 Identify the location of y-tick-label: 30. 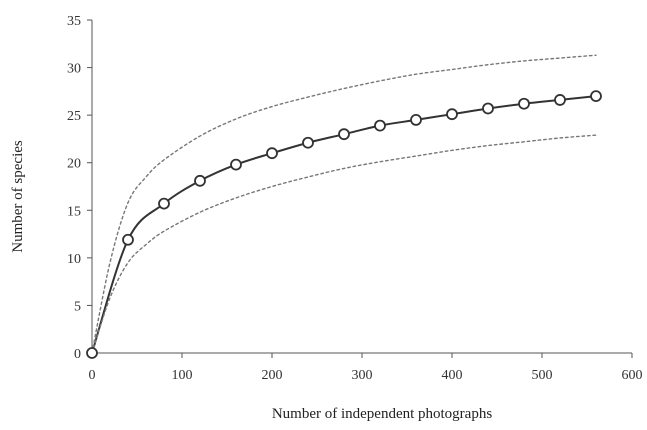
(74, 69).